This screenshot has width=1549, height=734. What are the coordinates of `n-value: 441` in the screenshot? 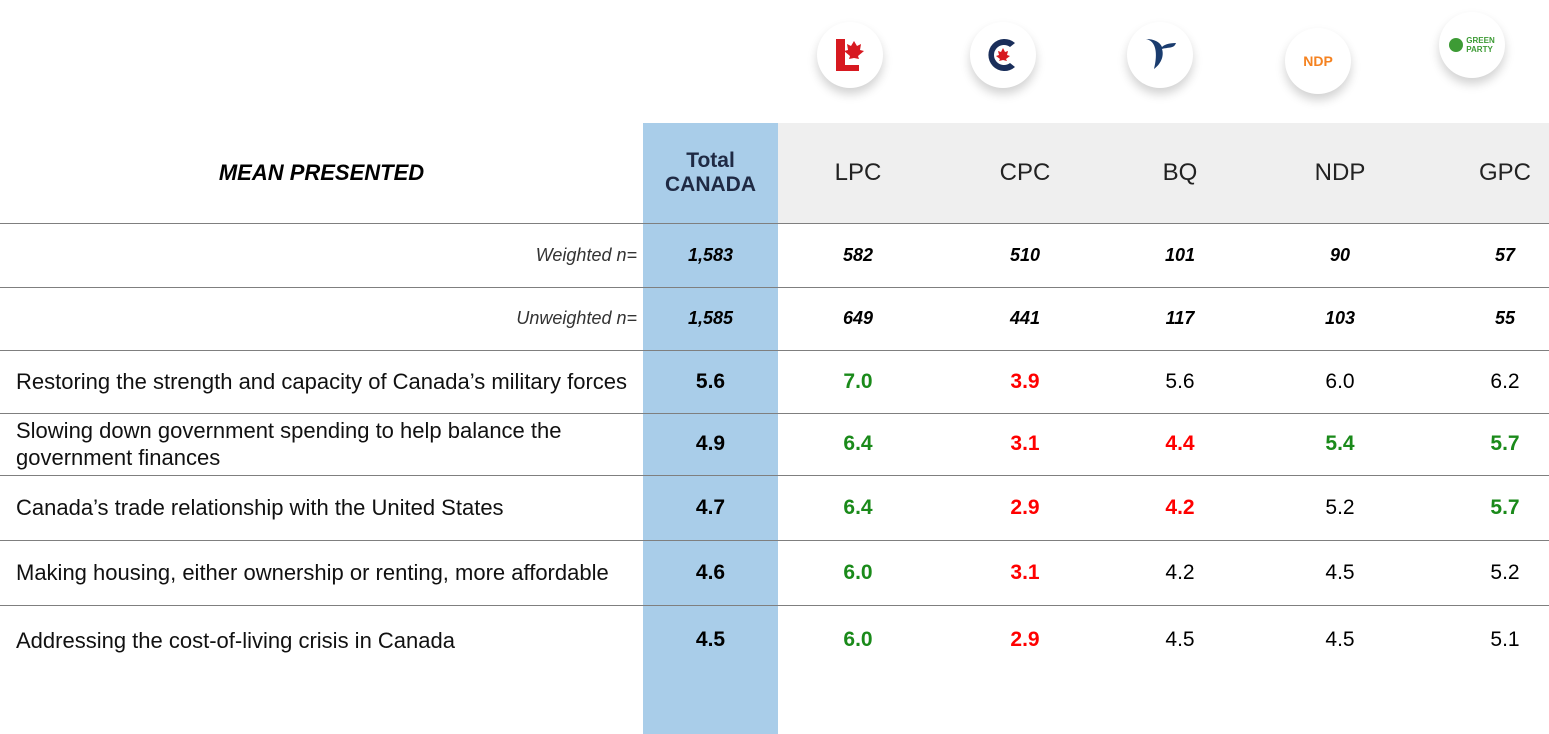 It's located at (1025, 318).